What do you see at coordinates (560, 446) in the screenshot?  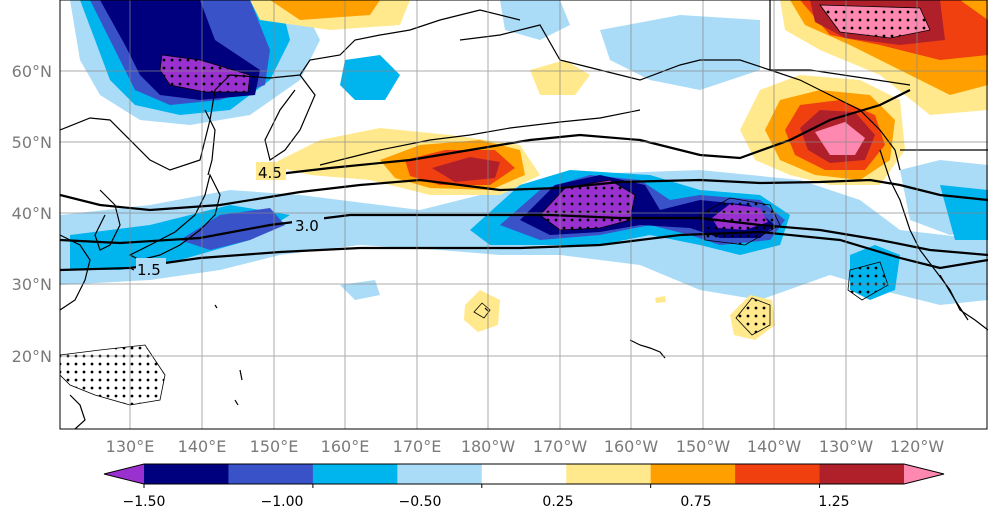 I see `x-tick-label: 170°W` at bounding box center [560, 446].